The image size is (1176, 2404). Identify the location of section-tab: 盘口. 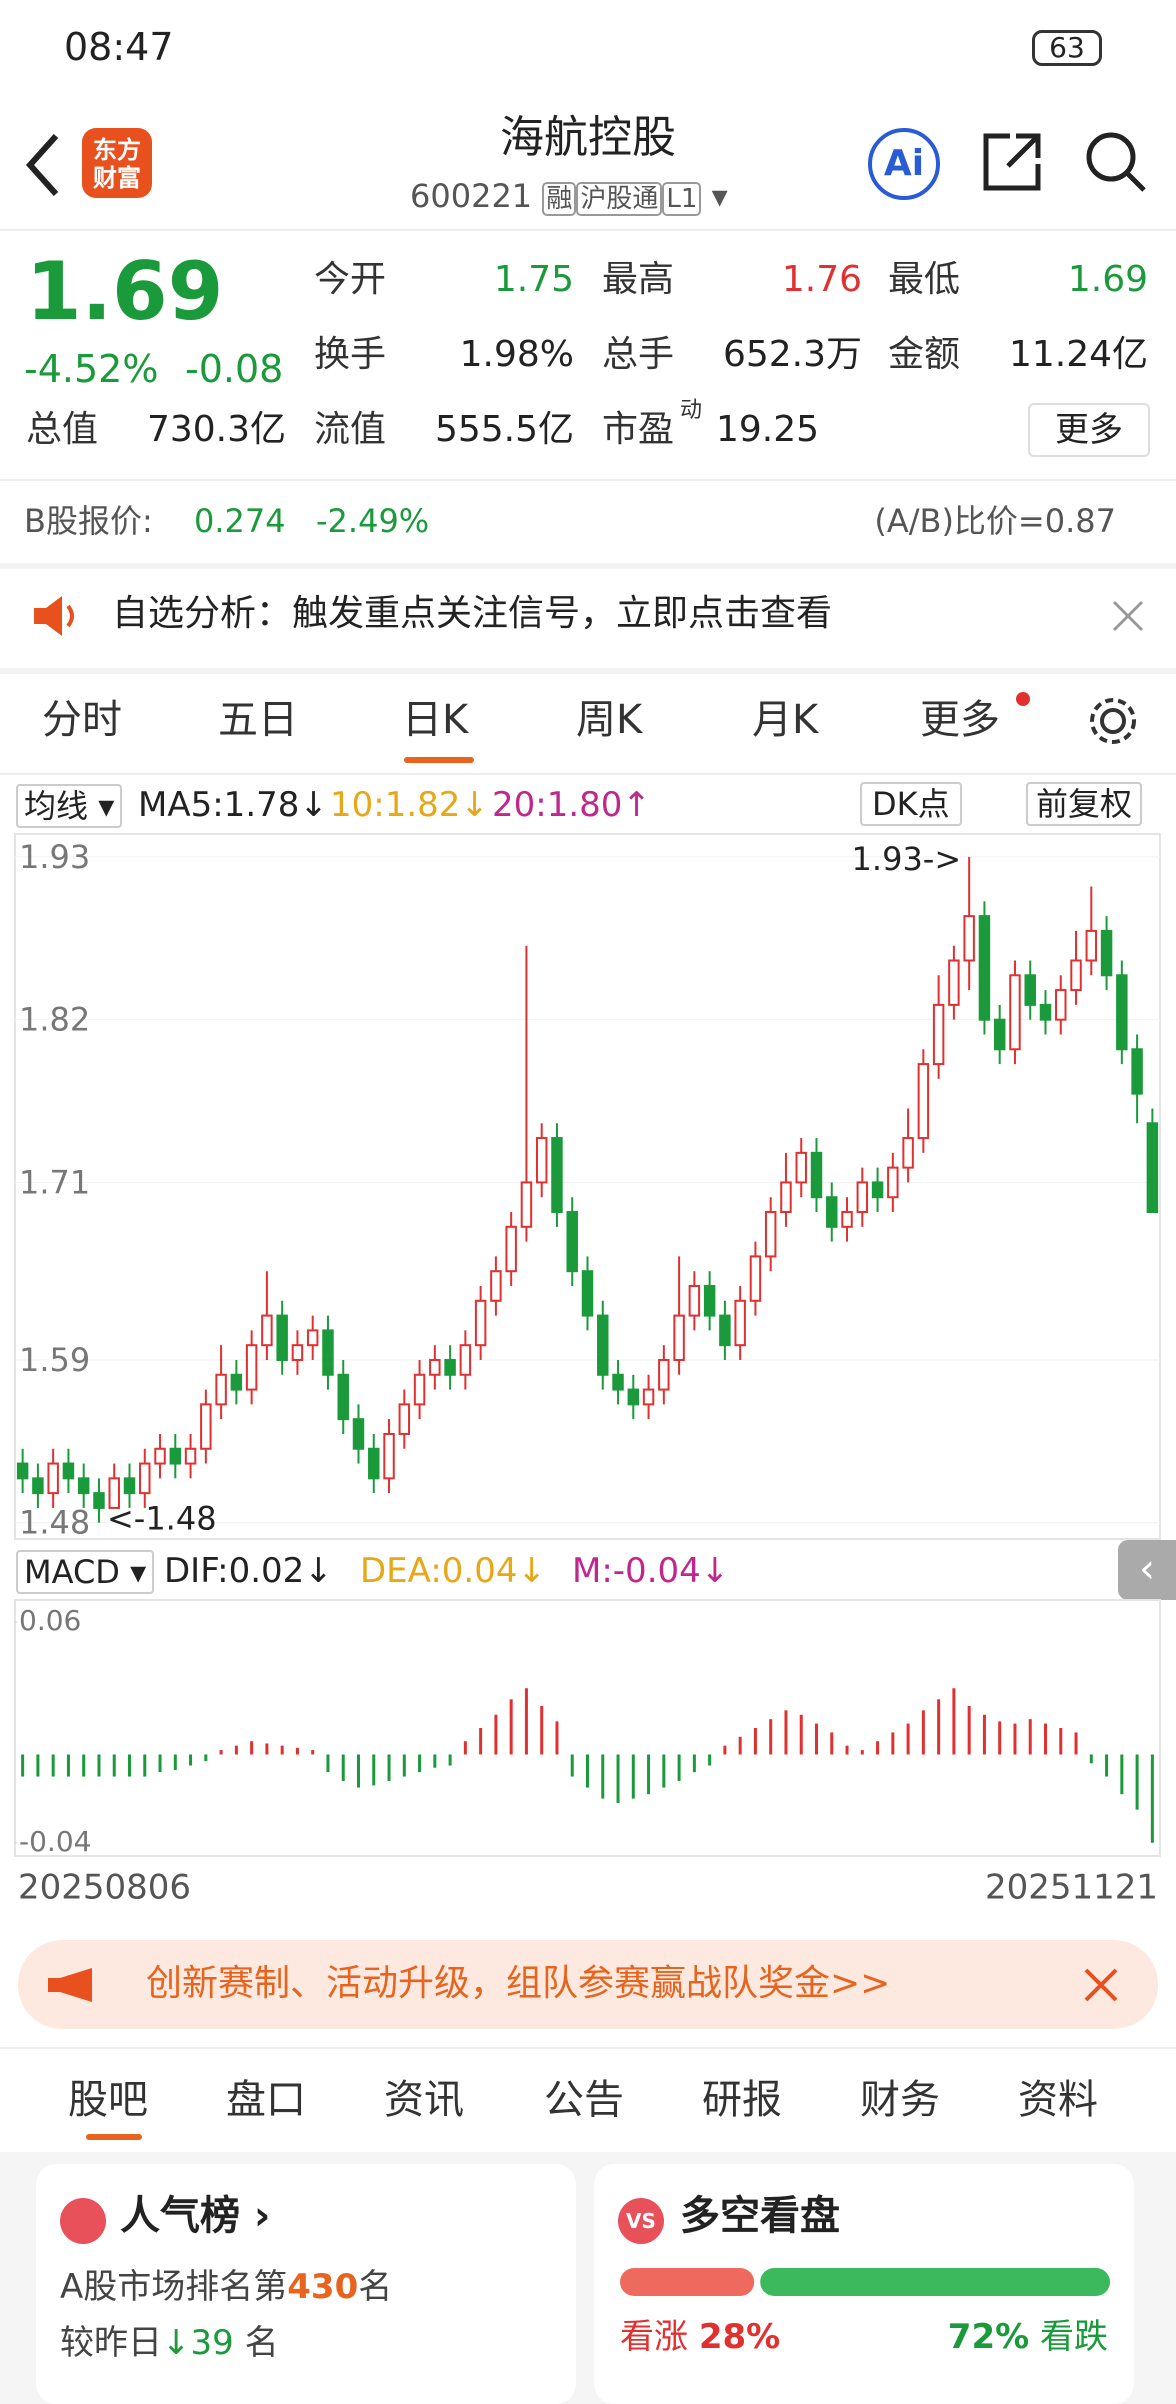
(266, 2100).